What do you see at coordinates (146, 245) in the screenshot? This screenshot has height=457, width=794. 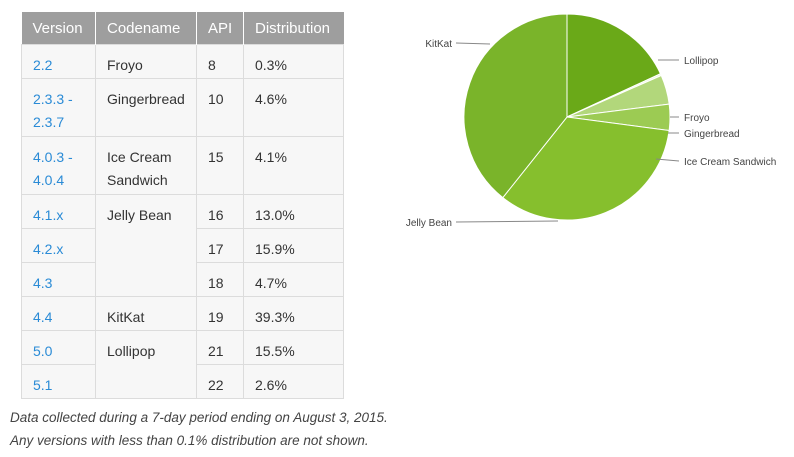 I see `codename-cell: Jelly Bean` at bounding box center [146, 245].